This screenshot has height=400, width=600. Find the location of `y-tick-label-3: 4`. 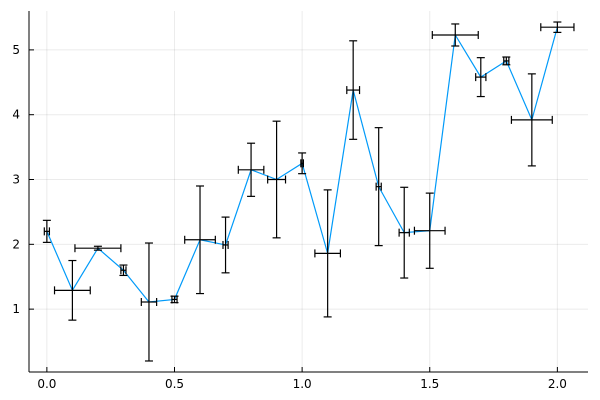

y-tick-label-3: 4 is located at coordinates (16, 115).